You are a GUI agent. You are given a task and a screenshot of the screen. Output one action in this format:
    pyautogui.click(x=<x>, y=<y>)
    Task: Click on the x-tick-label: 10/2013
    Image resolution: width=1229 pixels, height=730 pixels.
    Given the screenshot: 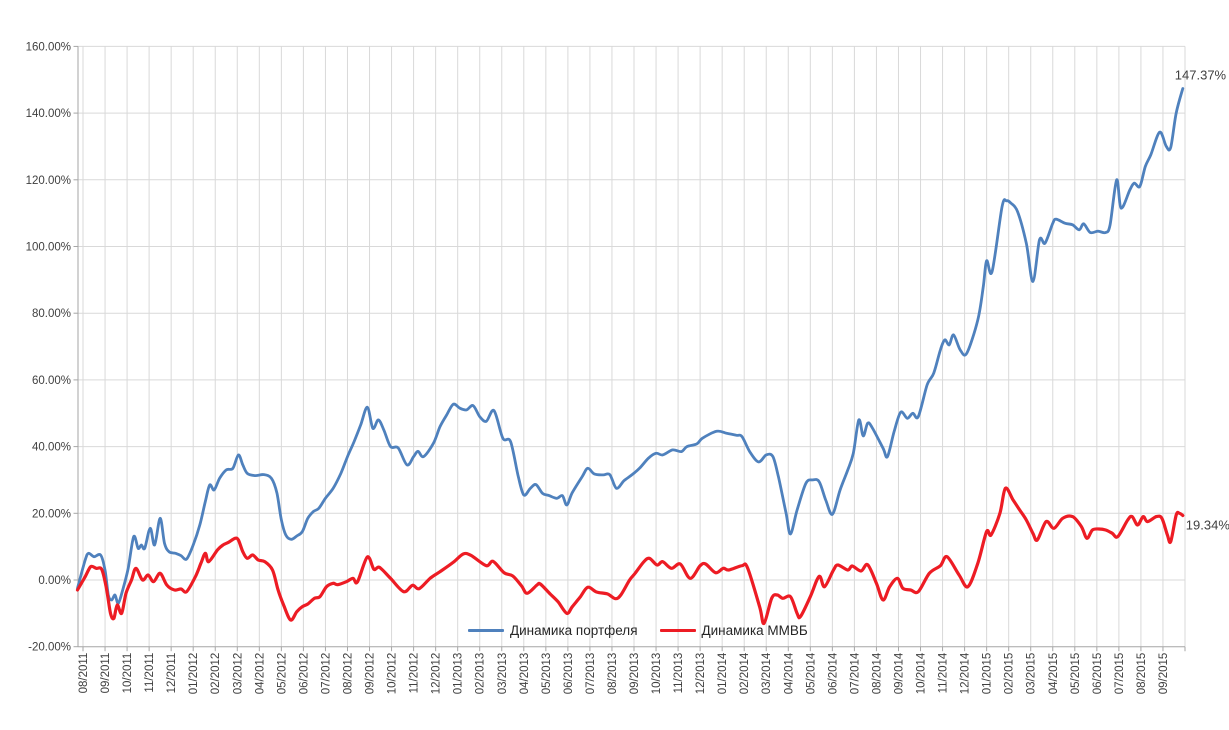 What is the action you would take?
    pyautogui.click(x=657, y=674)
    